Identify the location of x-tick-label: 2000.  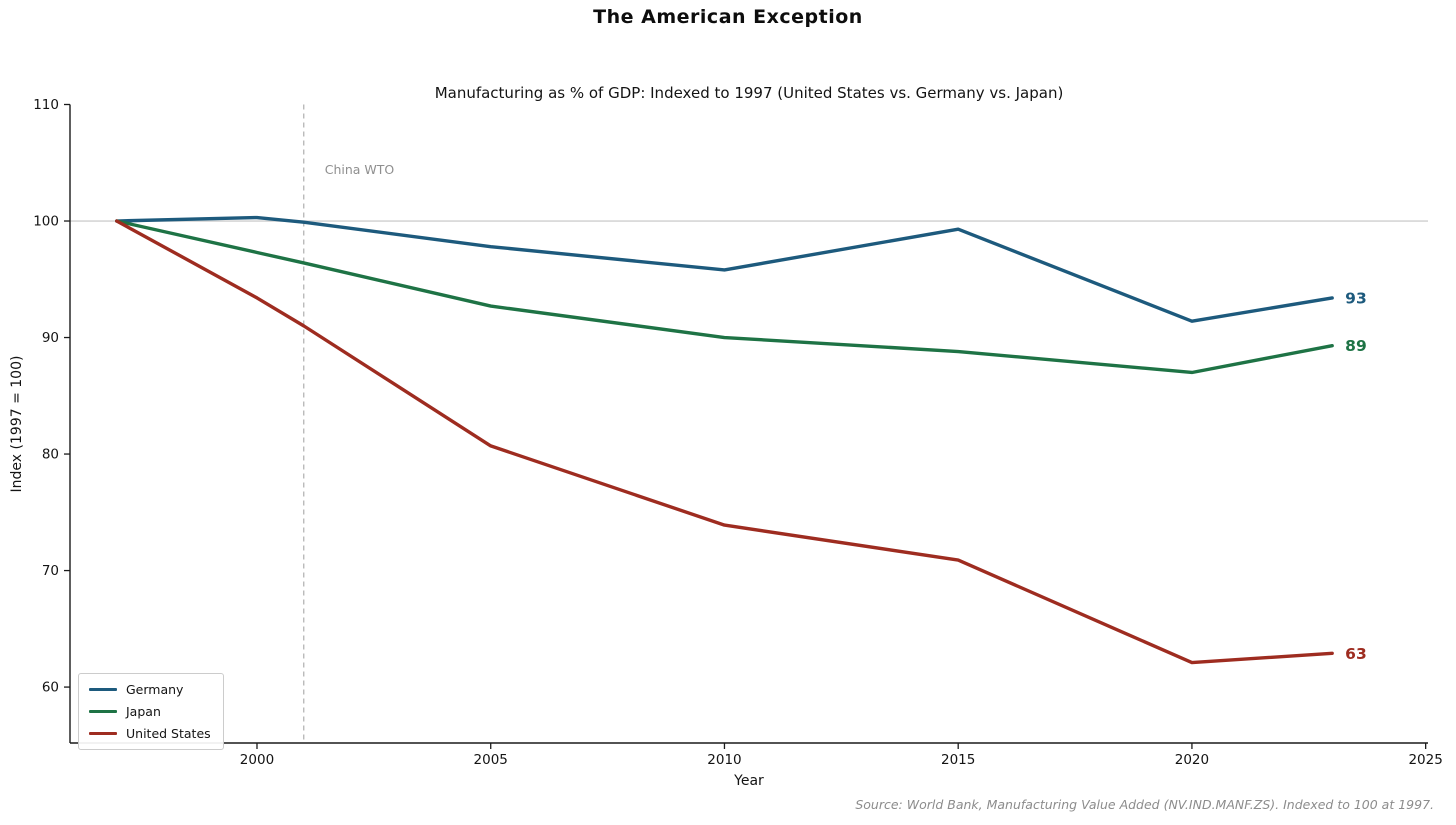
(257, 760).